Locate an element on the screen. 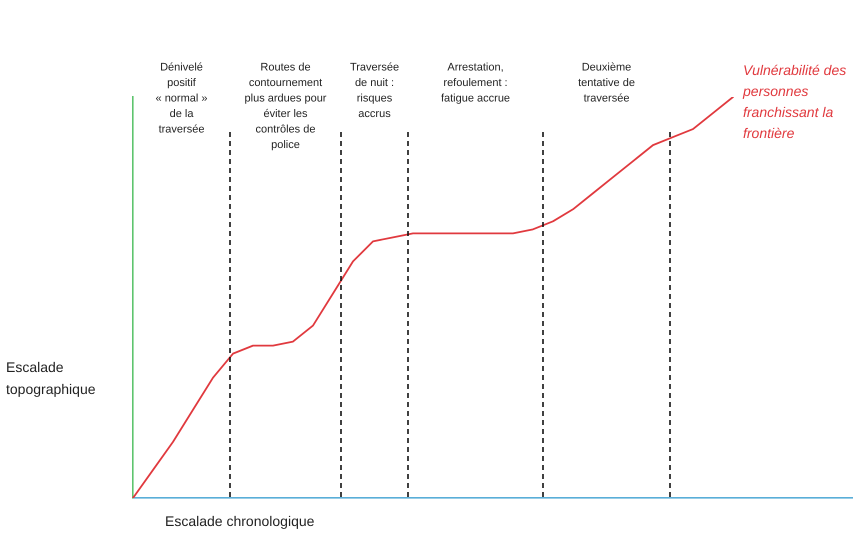  annotation: Deuxième tentative de traversée is located at coordinates (606, 83).